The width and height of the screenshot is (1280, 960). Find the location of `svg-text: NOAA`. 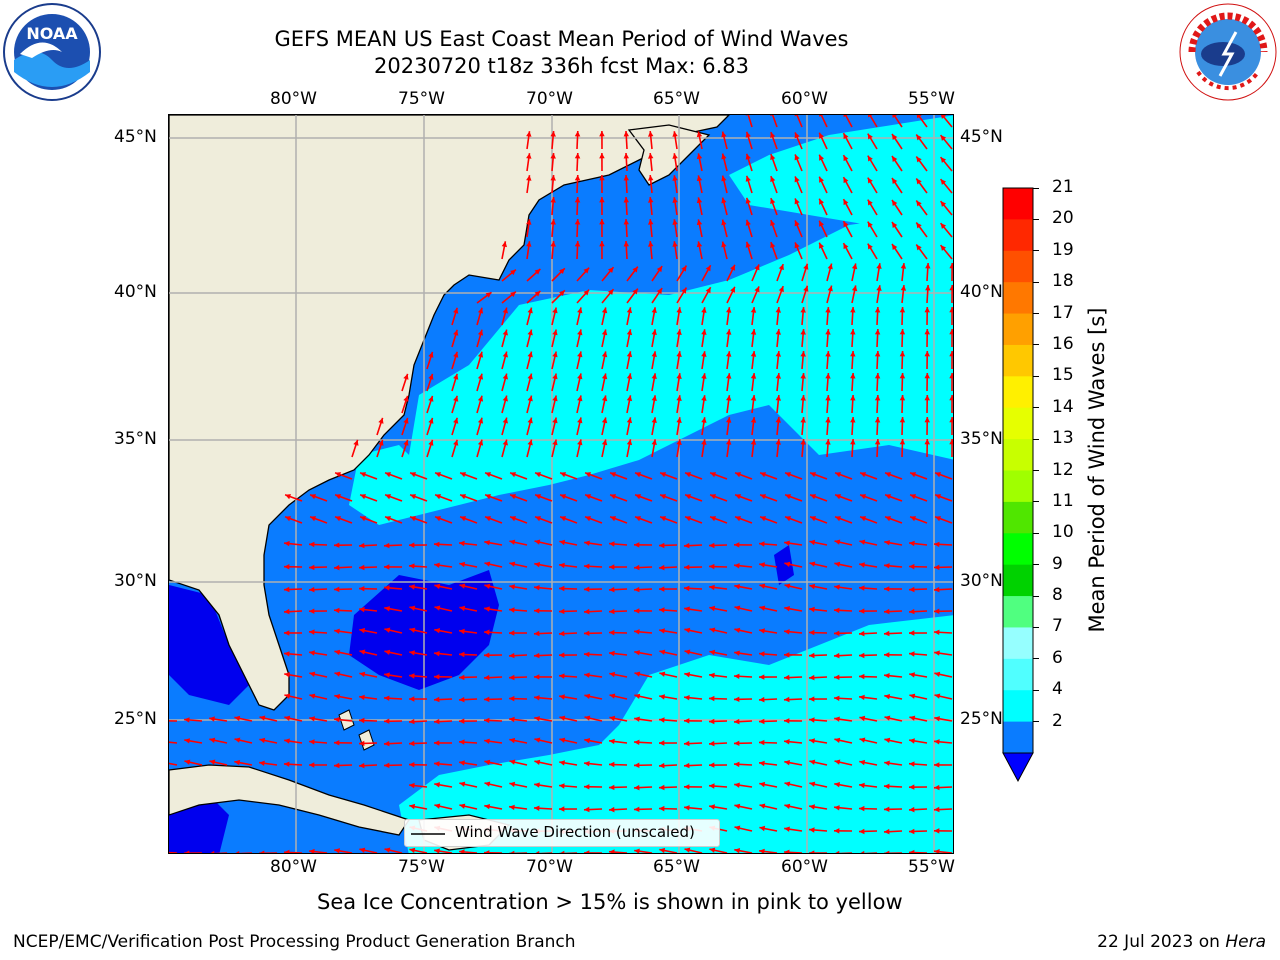

svg-text: NOAA is located at coordinates (52, 33).